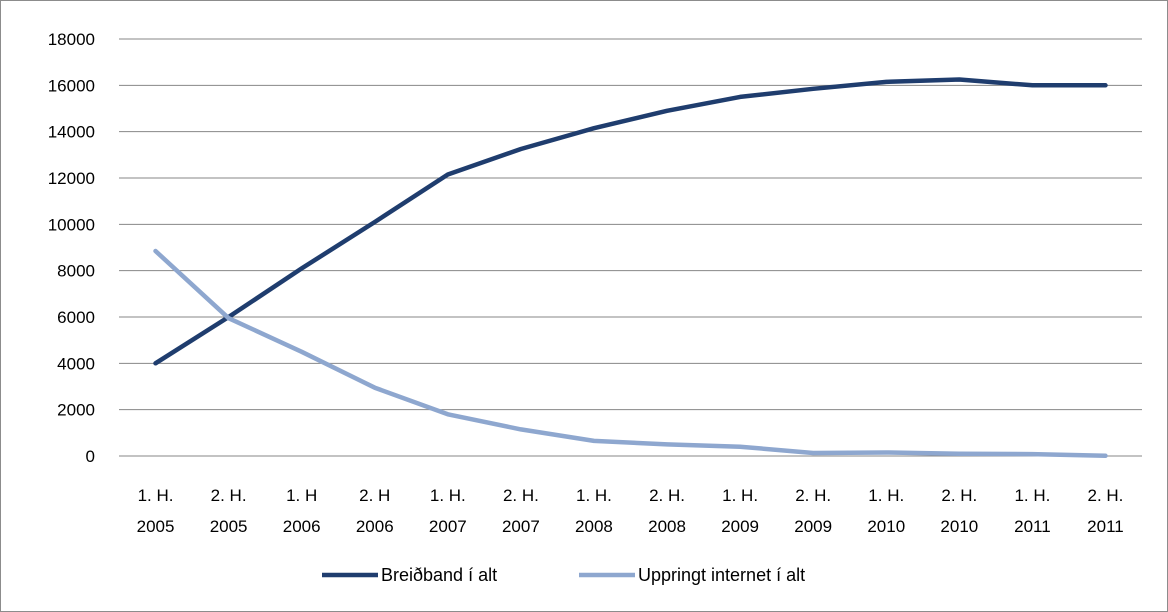  What do you see at coordinates (521, 511) in the screenshot?
I see `x-tick-label: 2. H. 2007` at bounding box center [521, 511].